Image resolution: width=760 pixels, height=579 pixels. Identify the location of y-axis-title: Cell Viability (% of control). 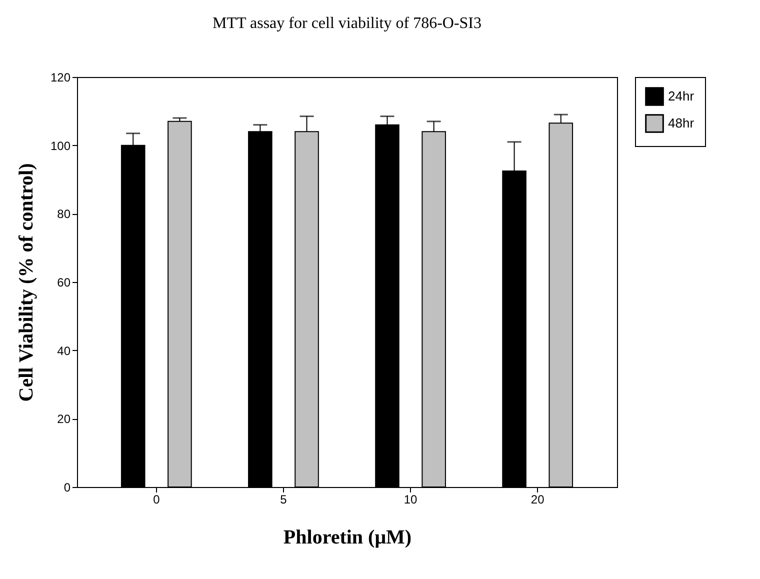
(26, 282).